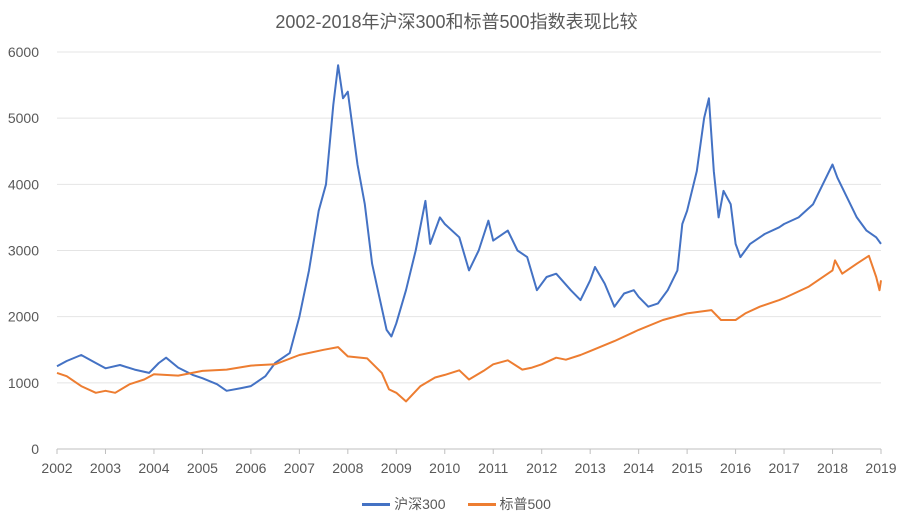  What do you see at coordinates (376, 504) in the screenshot?
I see `legend-swatch-hs300` at bounding box center [376, 504].